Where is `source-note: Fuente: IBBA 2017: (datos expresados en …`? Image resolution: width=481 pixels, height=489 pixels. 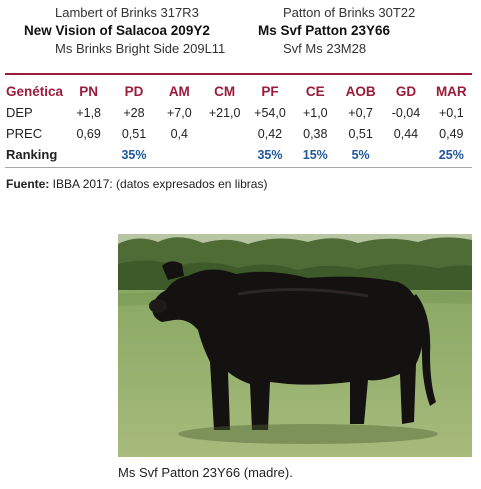 source-note: Fuente: IBBA 2017: (datos expresados en … is located at coordinates (136, 184).